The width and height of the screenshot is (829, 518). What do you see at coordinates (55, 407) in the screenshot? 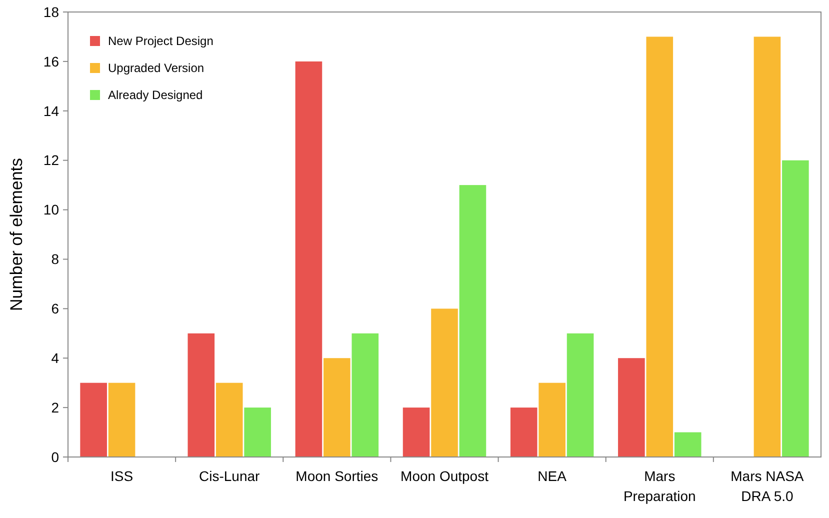
I see `y-tick-label: 2` at bounding box center [55, 407].